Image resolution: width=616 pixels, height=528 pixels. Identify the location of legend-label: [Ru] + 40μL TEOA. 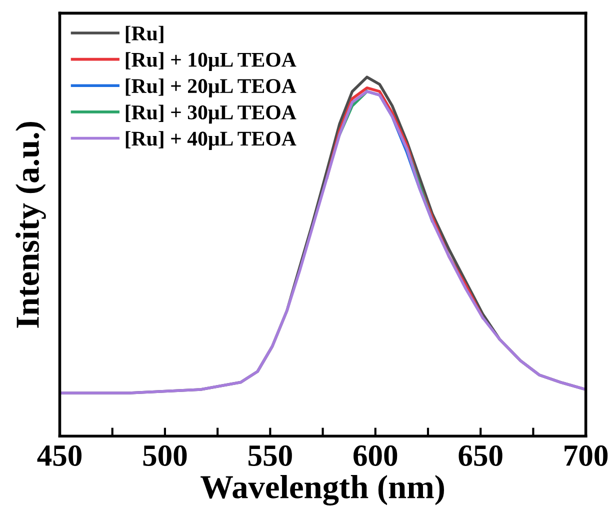
(211, 140).